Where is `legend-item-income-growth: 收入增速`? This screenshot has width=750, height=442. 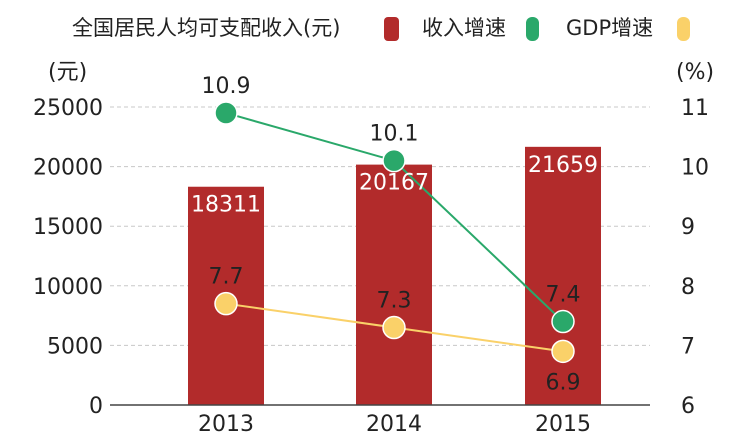 legend-item-income-growth: 收入增速 is located at coordinates (464, 28).